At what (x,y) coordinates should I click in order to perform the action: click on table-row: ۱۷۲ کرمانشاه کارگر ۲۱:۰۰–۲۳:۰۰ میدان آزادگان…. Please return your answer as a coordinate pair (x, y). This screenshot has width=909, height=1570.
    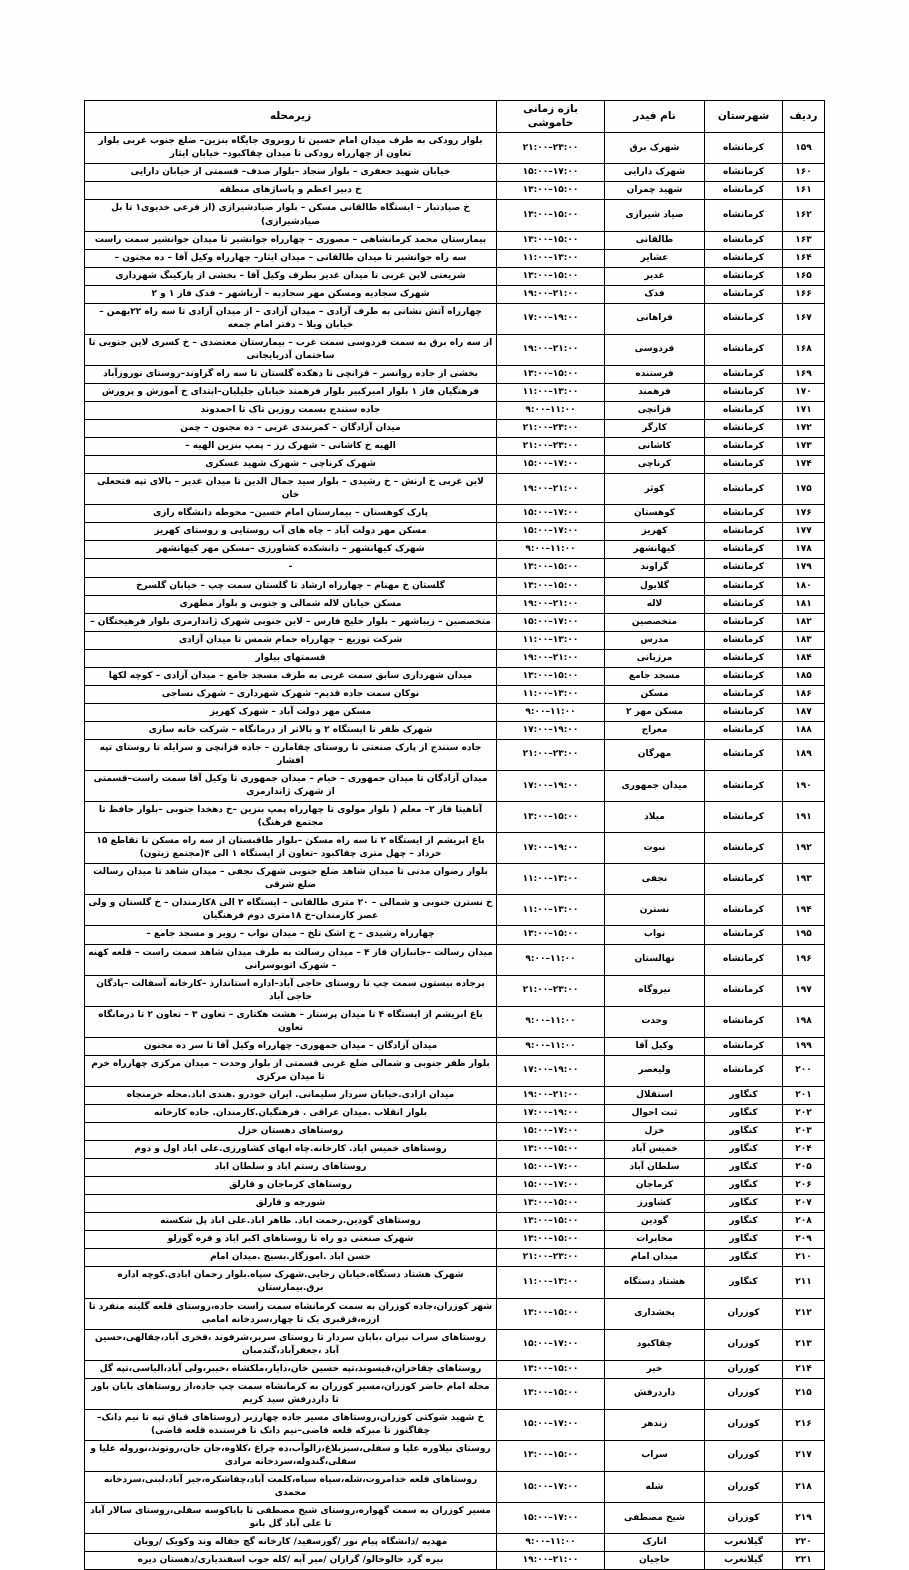
    Looking at the image, I should click on (454, 429).